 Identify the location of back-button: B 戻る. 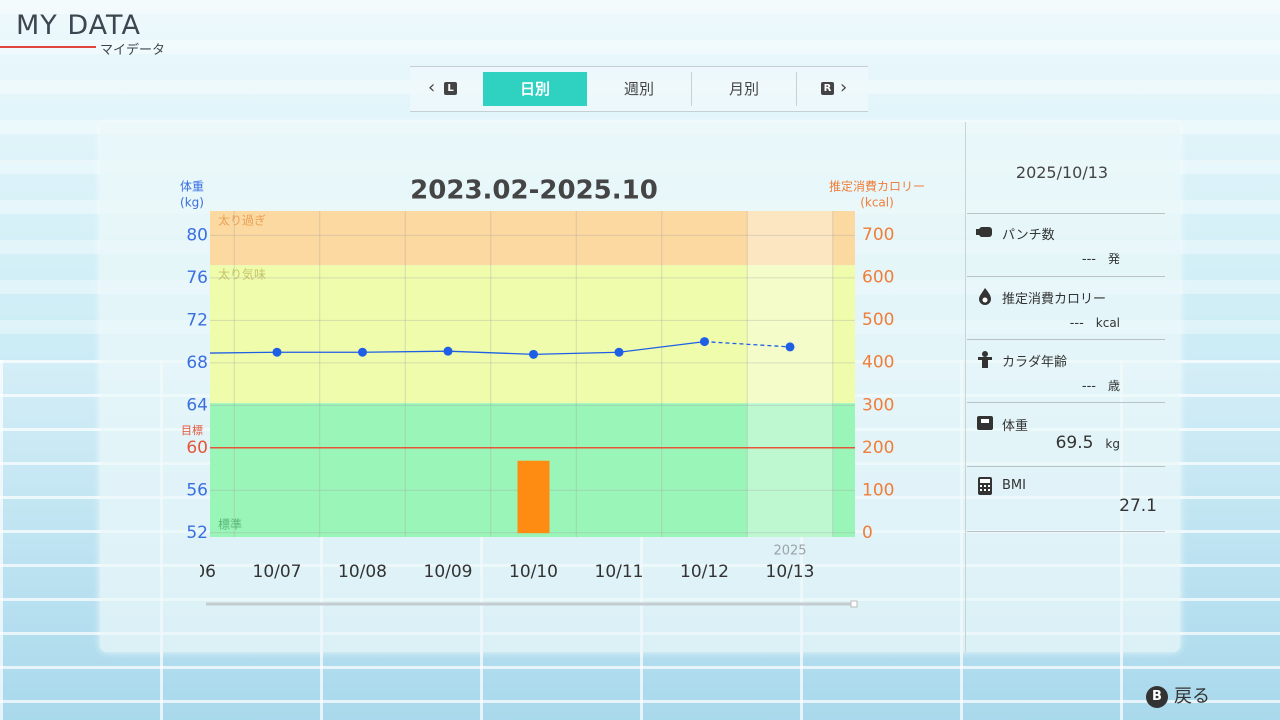
(1178, 695).